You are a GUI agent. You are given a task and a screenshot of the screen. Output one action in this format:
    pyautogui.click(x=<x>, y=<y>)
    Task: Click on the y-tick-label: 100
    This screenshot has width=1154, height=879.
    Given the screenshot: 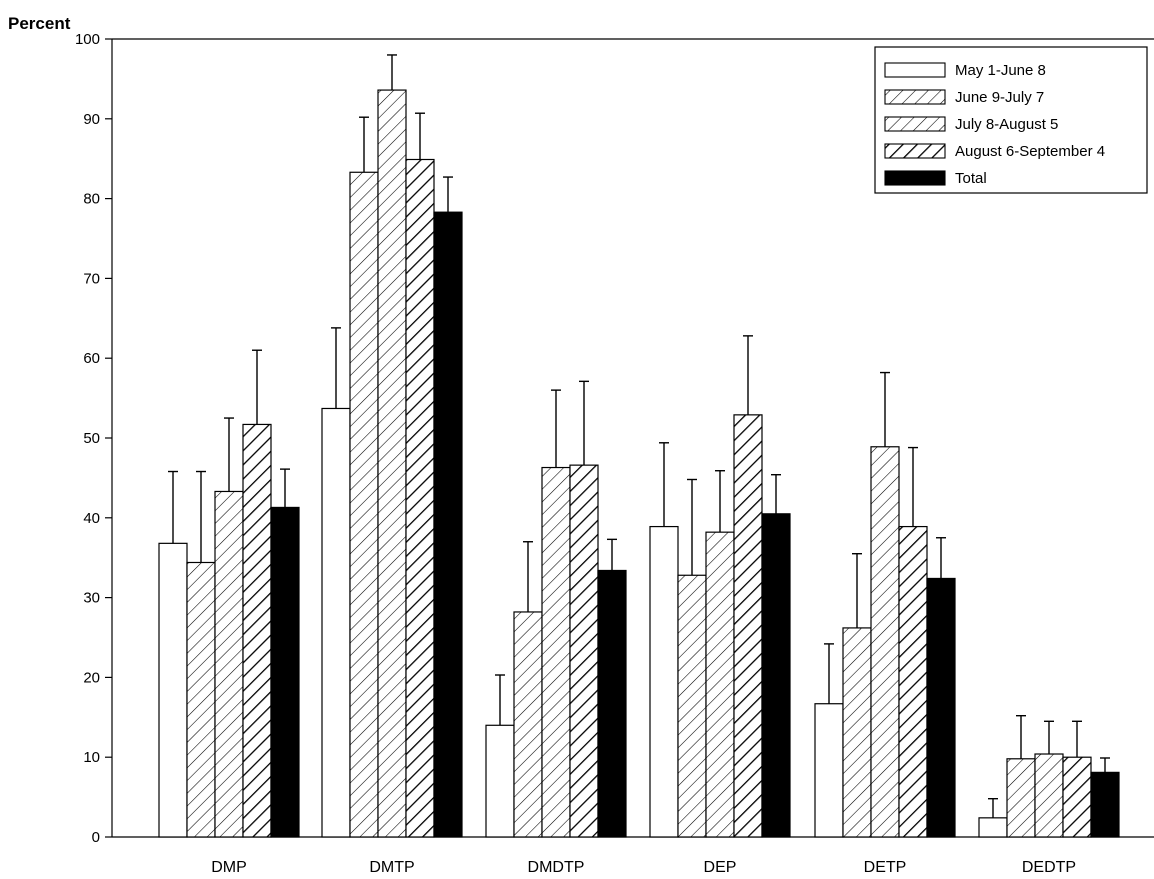 What is the action you would take?
    pyautogui.click(x=87, y=39)
    